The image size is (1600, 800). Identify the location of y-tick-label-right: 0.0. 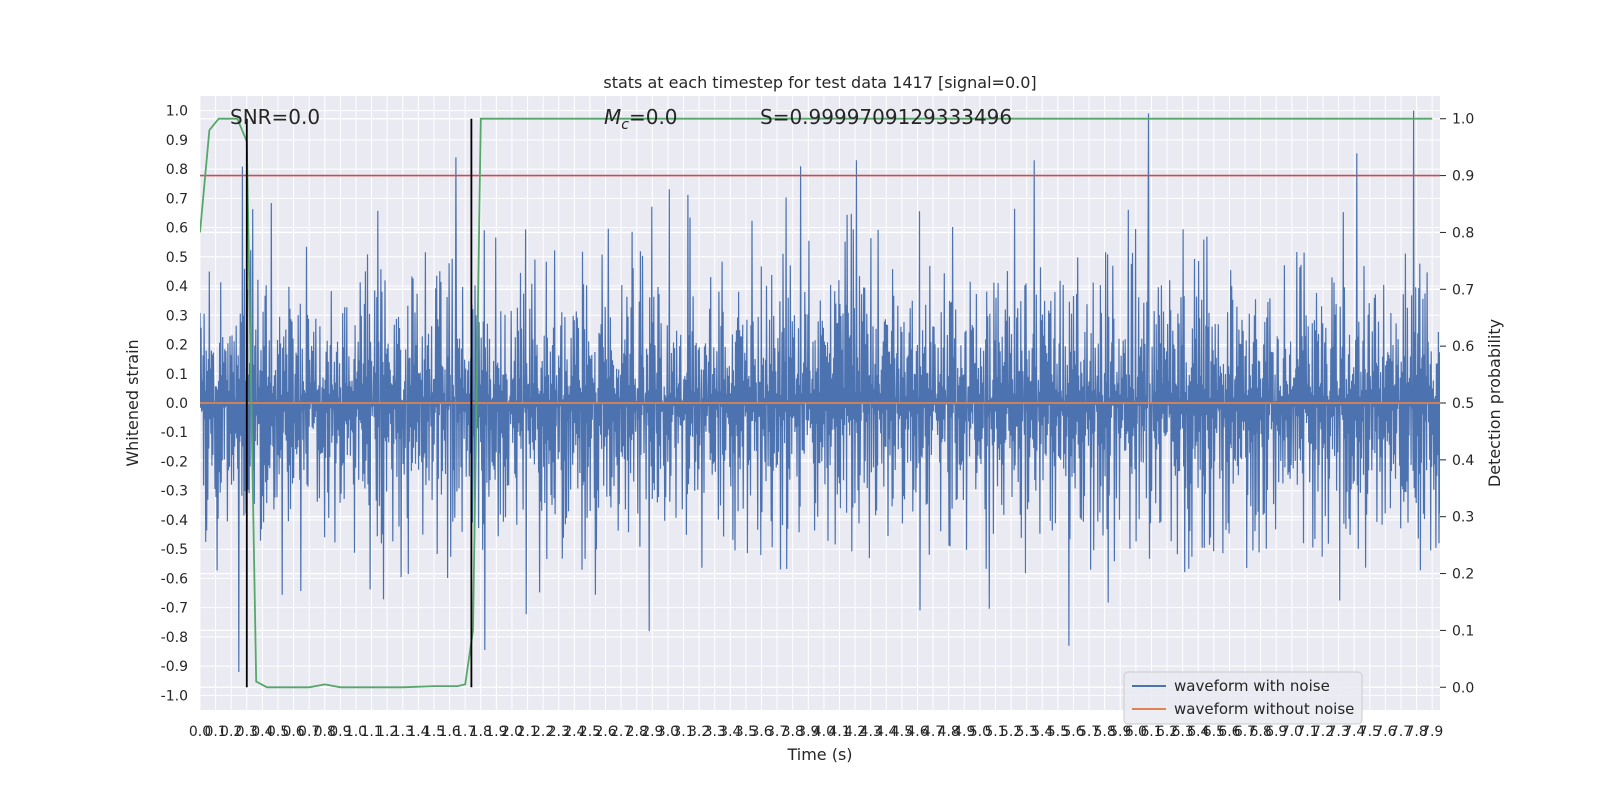
(1463, 688).